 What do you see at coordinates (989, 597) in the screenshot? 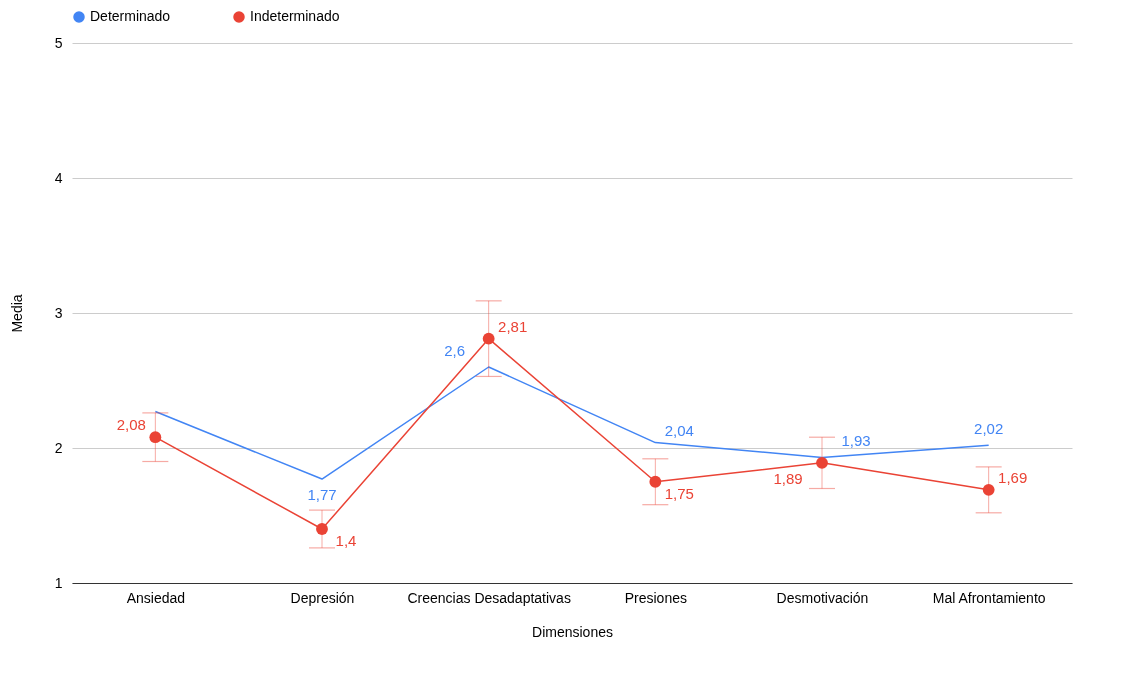
I see `x-tick-label: Mal Afrontamiento` at bounding box center [989, 597].